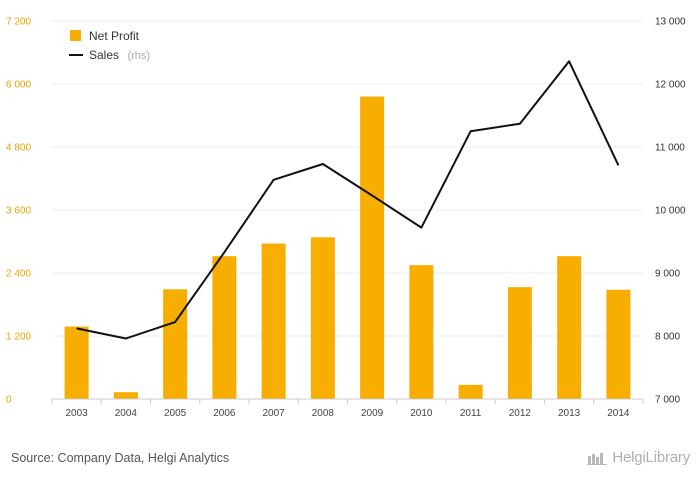 This screenshot has height=483, width=700. Describe the element at coordinates (274, 413) in the screenshot. I see `x-tick-label: 2007` at that location.